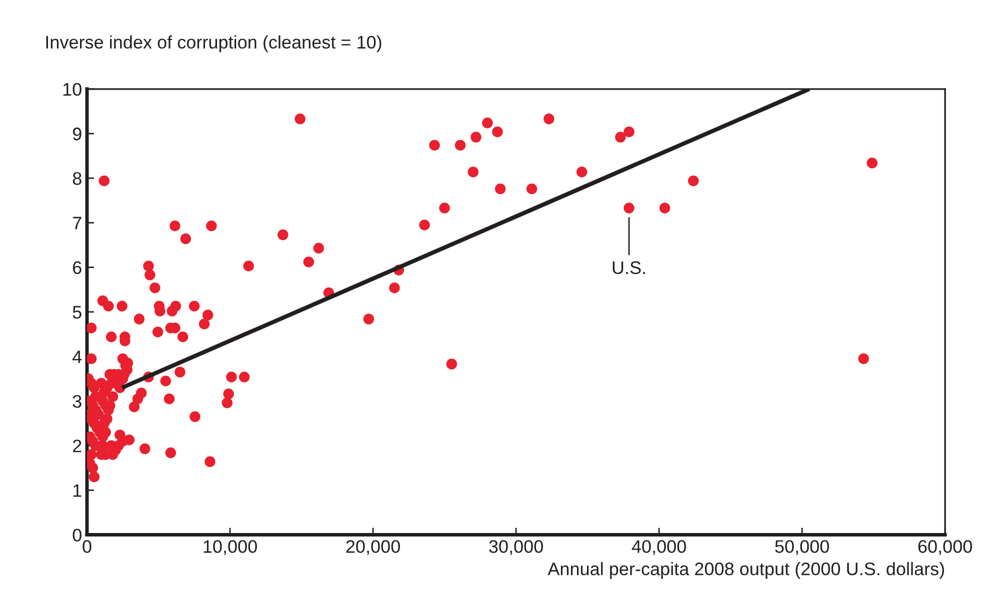  Describe the element at coordinates (373, 548) in the screenshot. I see `x-tick-label: 20,000` at that location.